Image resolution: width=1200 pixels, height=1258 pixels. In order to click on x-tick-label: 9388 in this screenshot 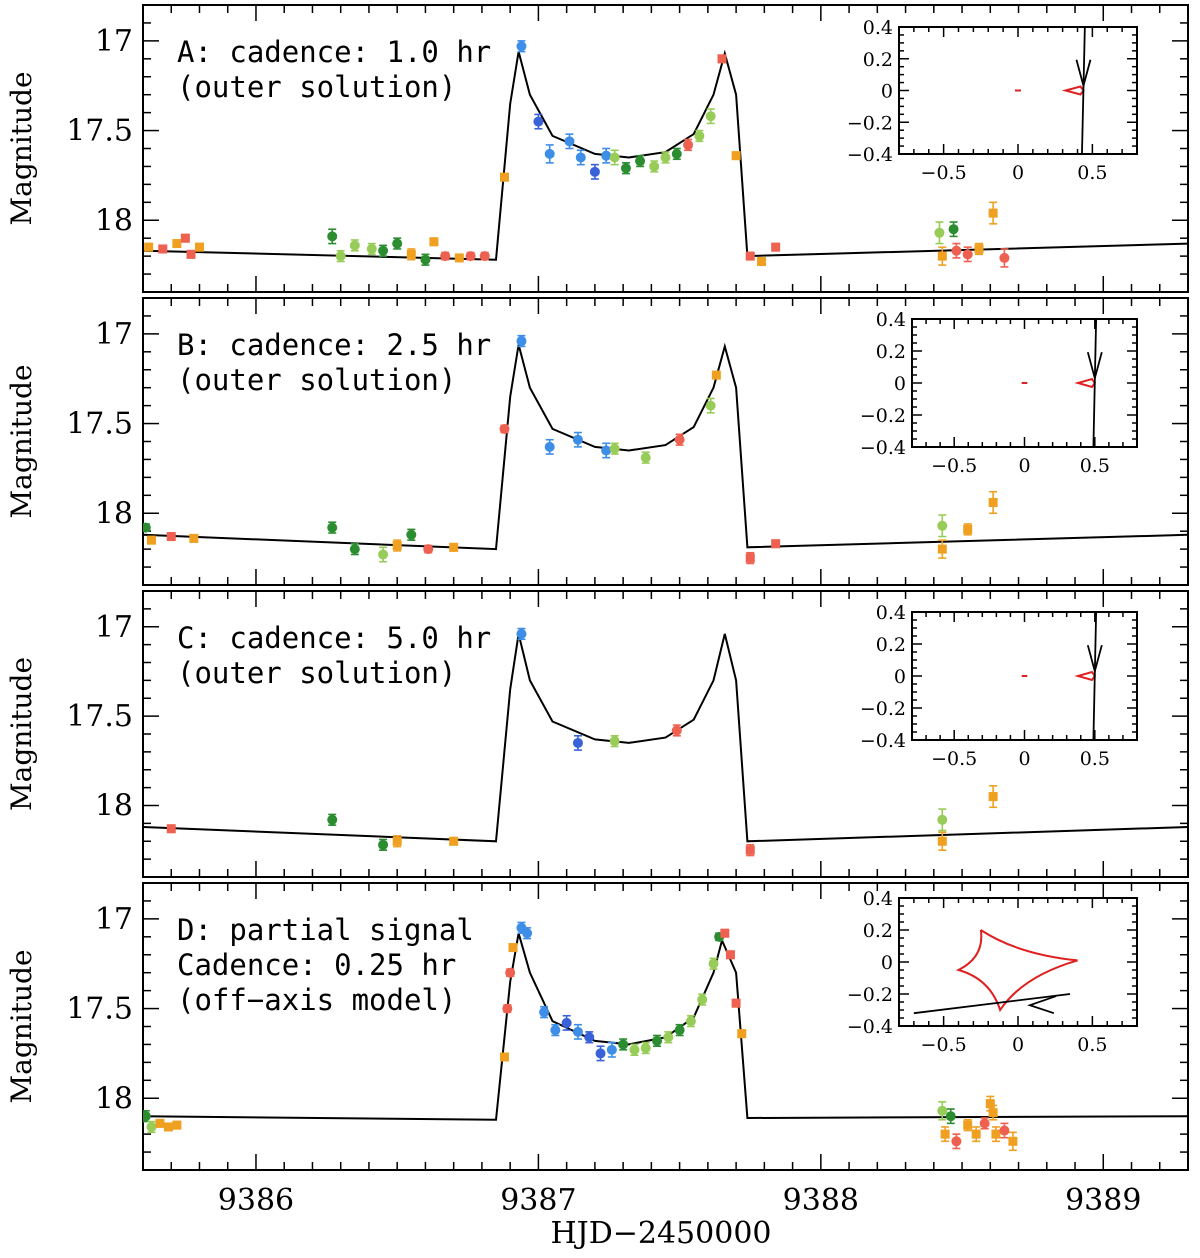, I will do `click(821, 1200)`.